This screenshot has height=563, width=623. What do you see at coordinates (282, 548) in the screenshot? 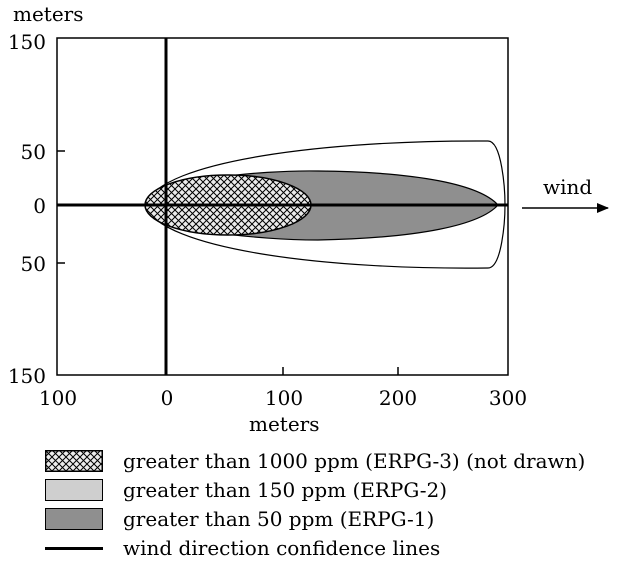
I see `legend-label: wind direction confidence lines` at bounding box center [282, 548].